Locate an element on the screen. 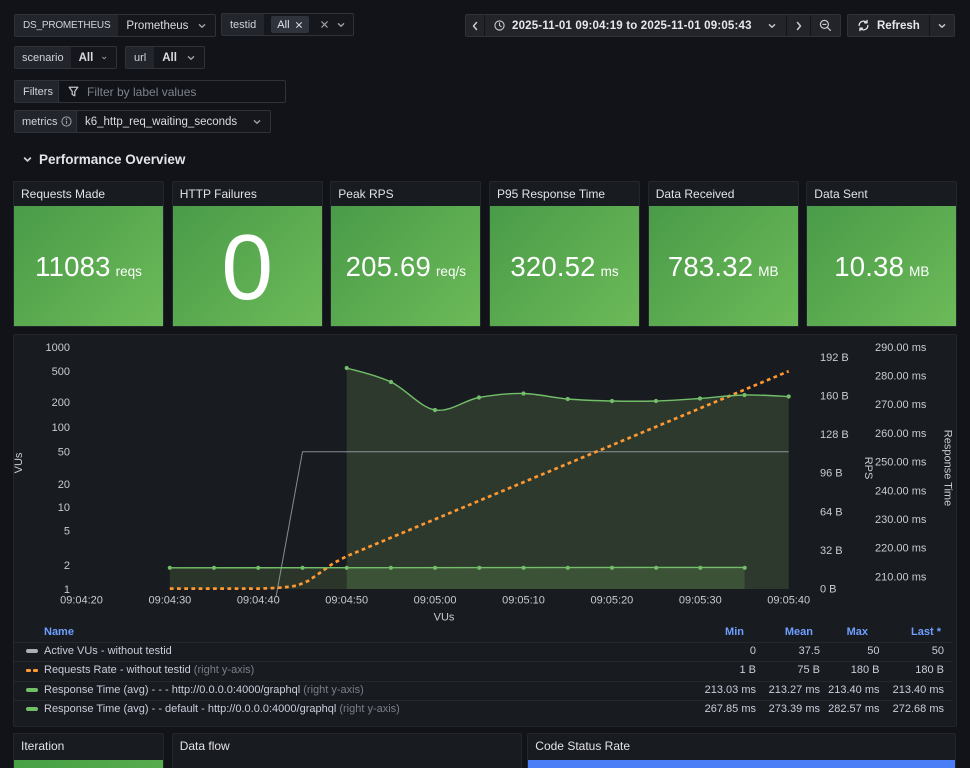 The height and width of the screenshot is (768, 970). svg-text: 270.00 ms is located at coordinates (901, 405).